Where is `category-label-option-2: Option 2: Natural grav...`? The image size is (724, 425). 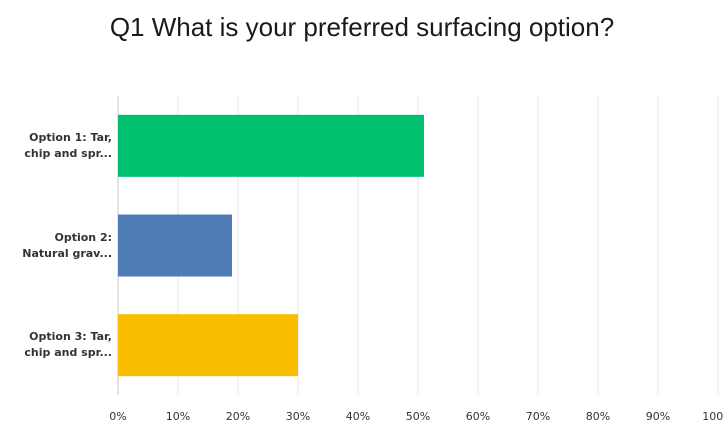 category-label-option-2: Option 2: Natural grav... is located at coordinates (67, 245).